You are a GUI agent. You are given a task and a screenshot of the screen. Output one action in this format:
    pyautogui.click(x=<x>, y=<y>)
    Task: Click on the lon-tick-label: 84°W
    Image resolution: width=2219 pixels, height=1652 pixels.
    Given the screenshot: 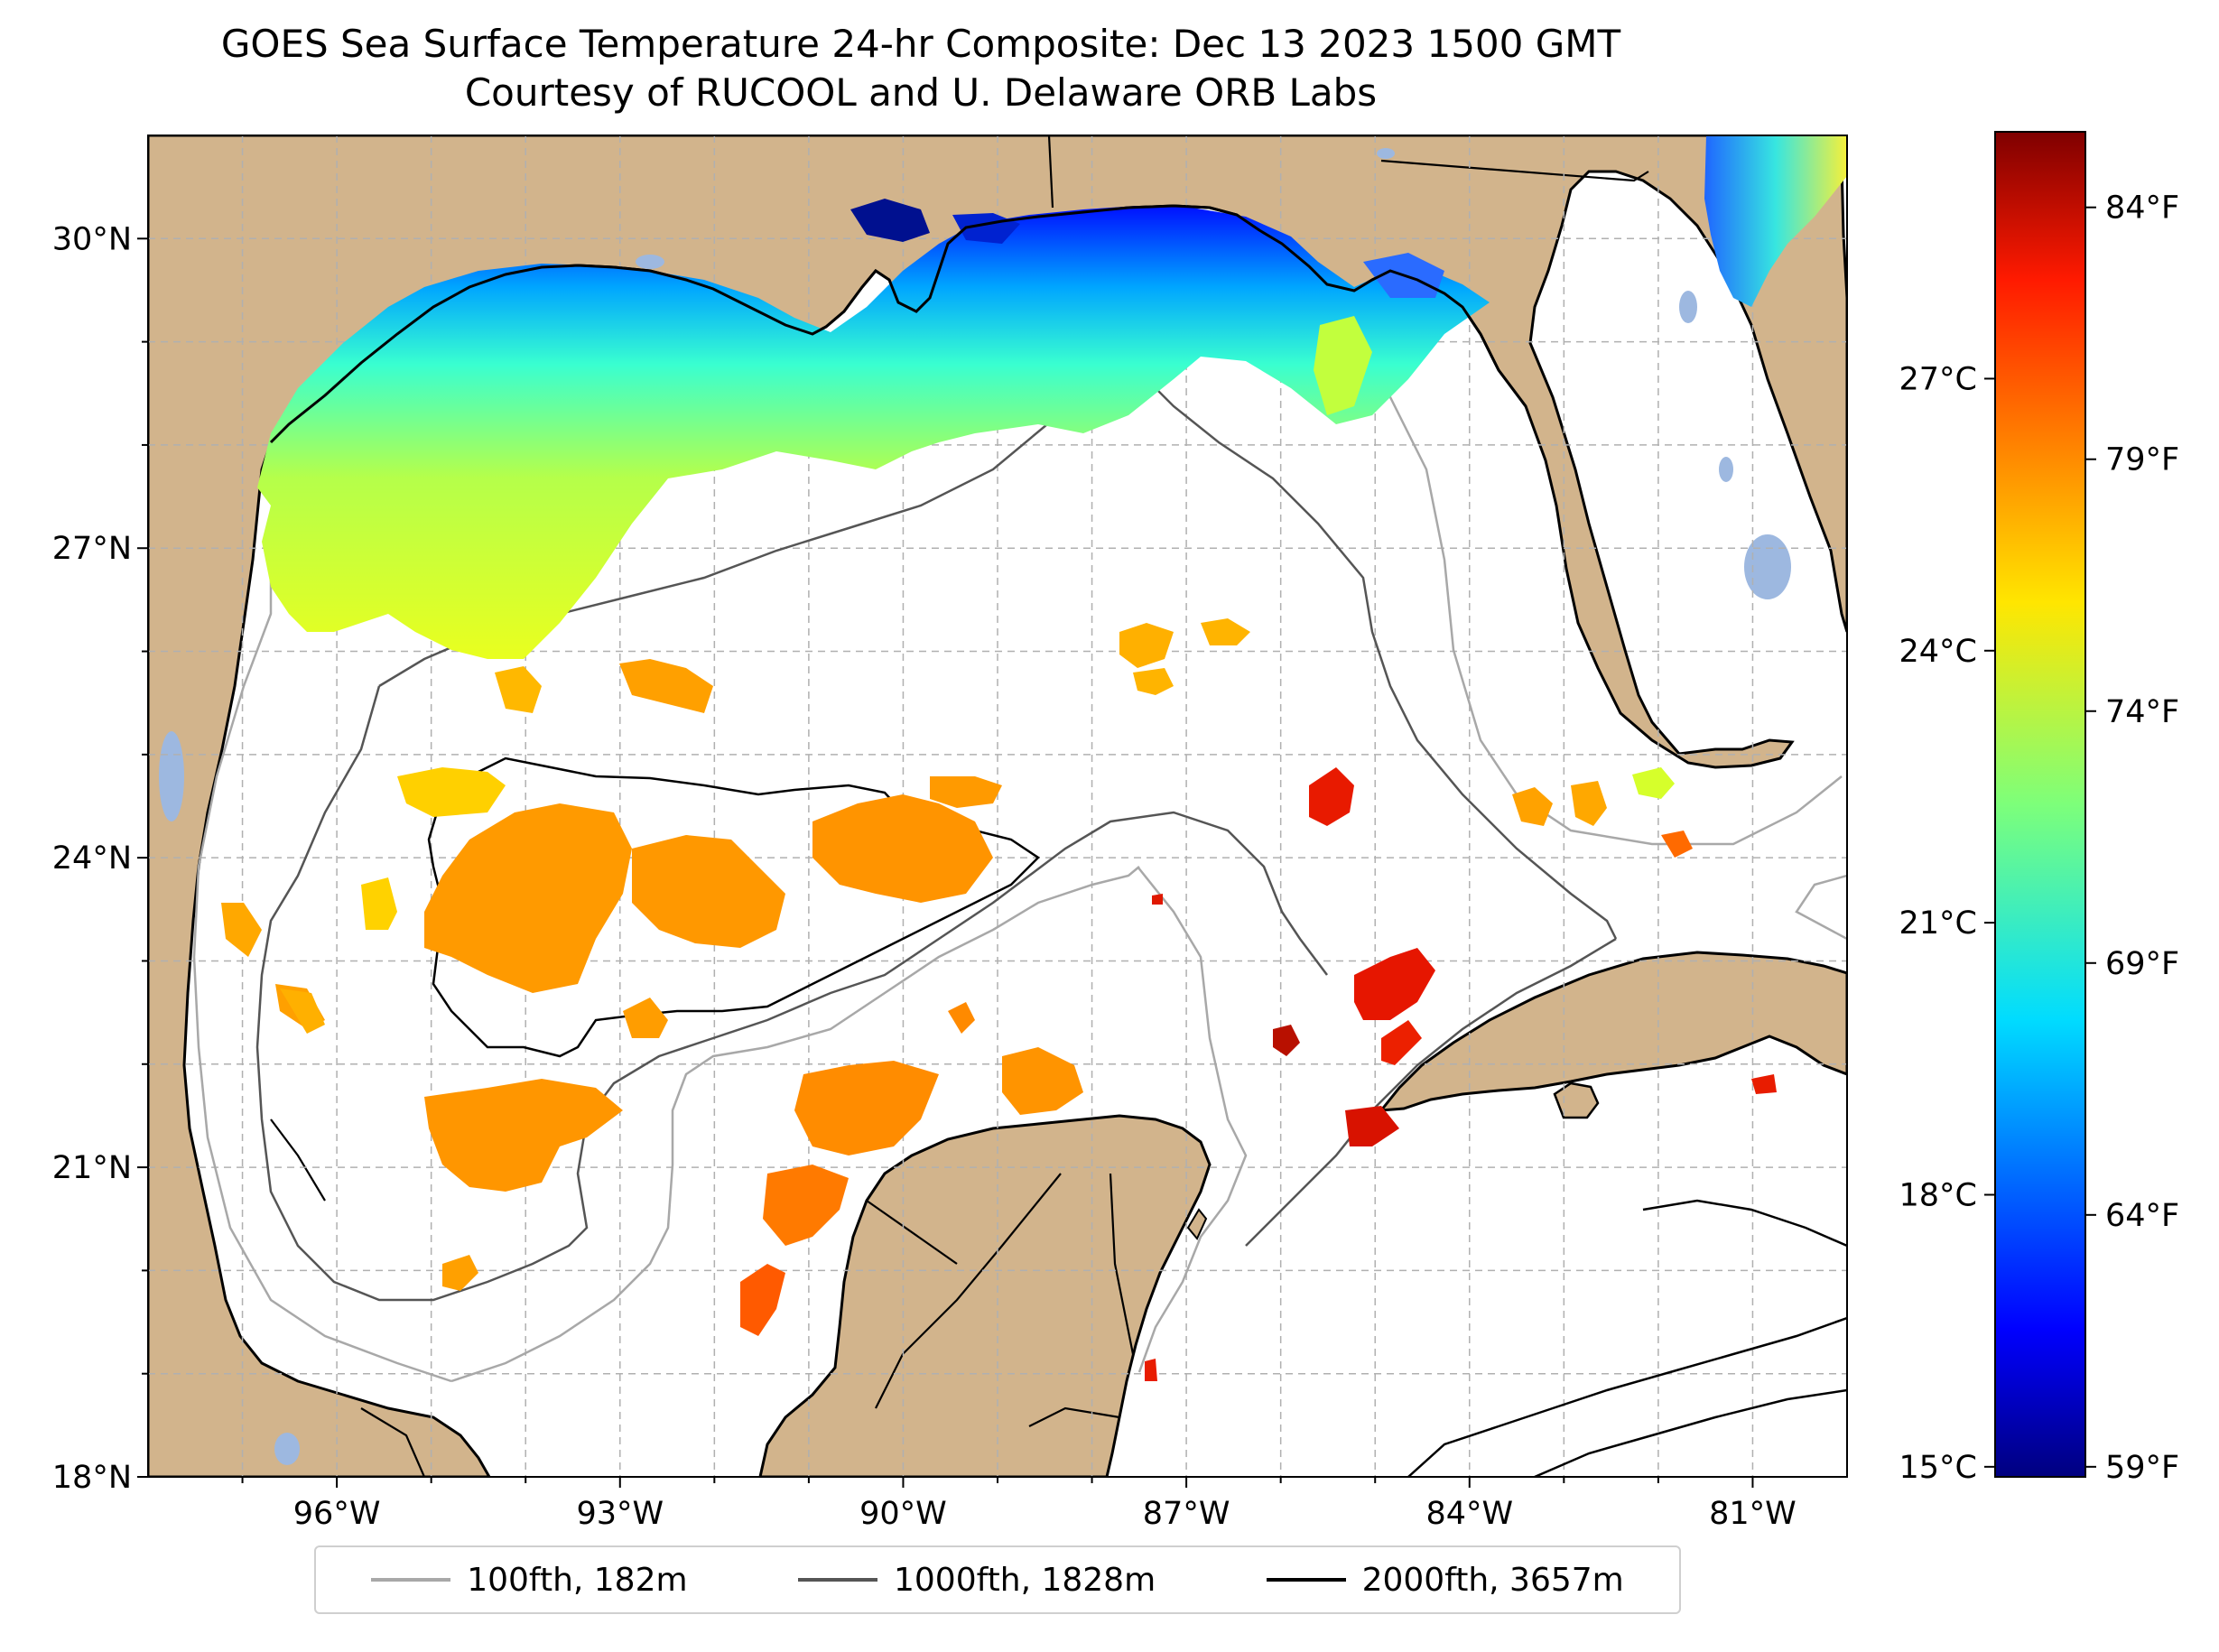 What is the action you would take?
    pyautogui.click(x=1469, y=1514)
    